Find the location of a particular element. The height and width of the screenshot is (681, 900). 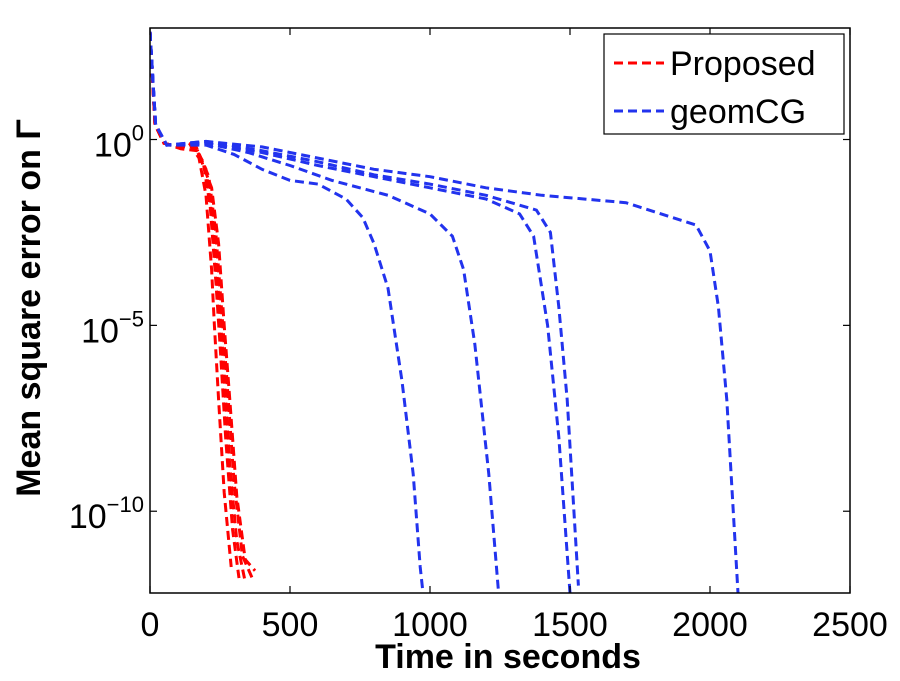

y-tick-label: 10⁰ is located at coordinates (119, 143).